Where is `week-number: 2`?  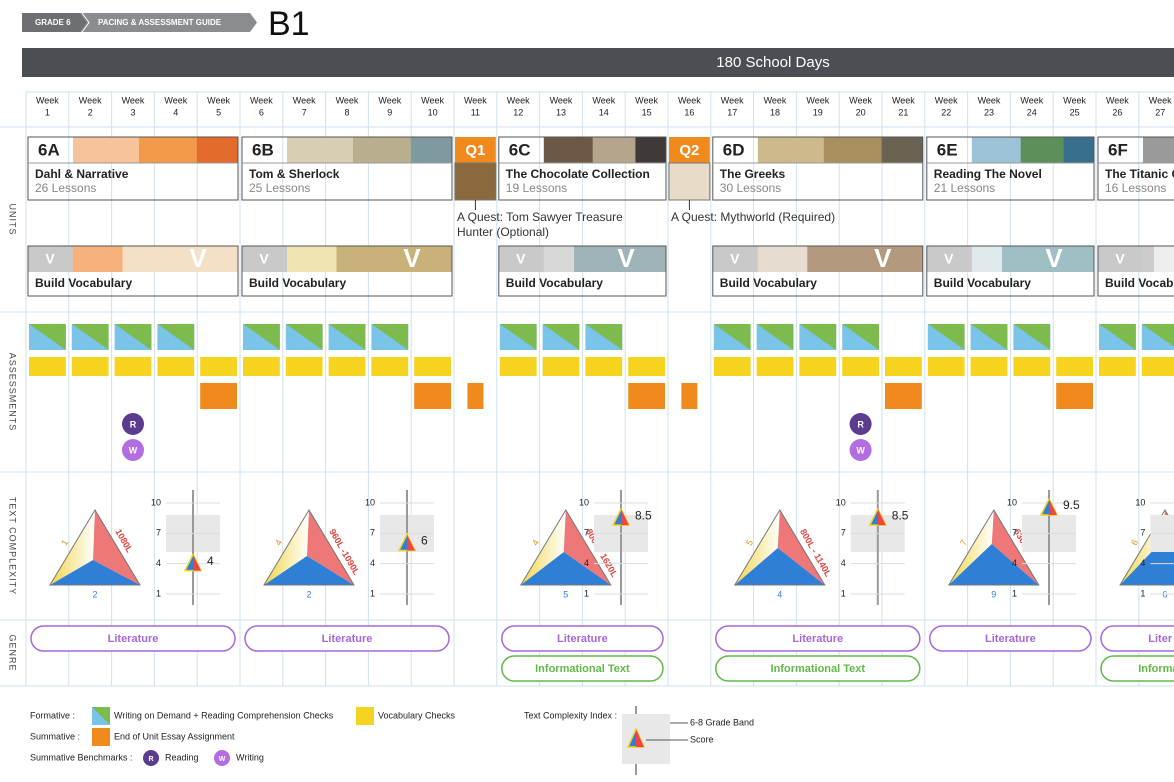 week-number: 2 is located at coordinates (90, 112).